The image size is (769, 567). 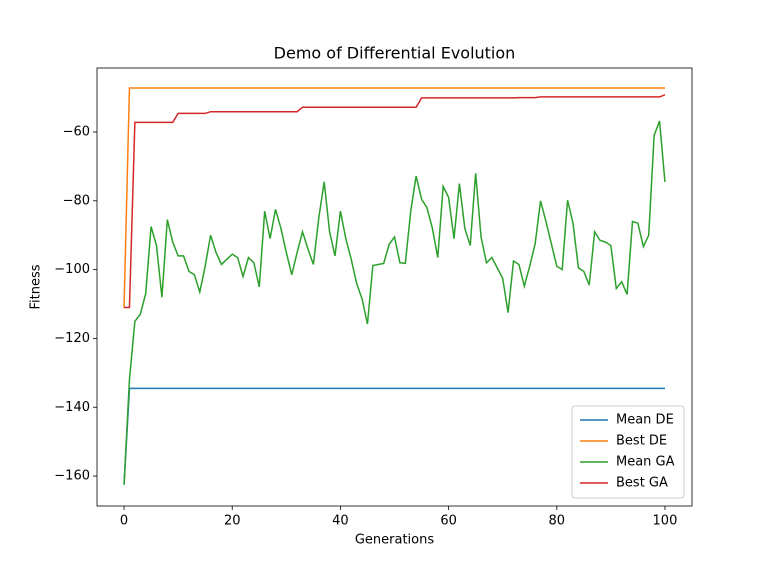 I want to click on y-tick-label: −140, so click(x=72, y=407).